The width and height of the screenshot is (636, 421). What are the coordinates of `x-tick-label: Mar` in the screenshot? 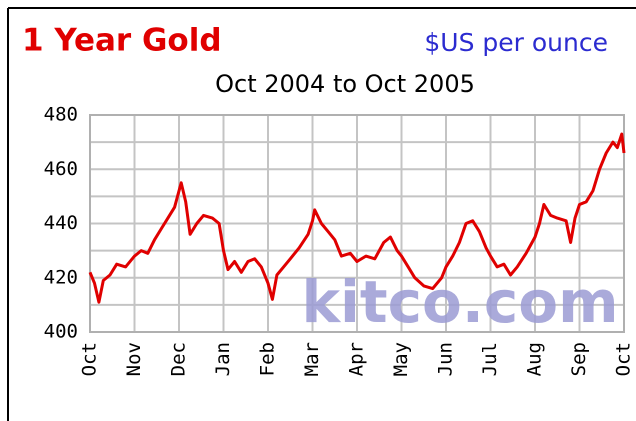 It's located at (312, 359).